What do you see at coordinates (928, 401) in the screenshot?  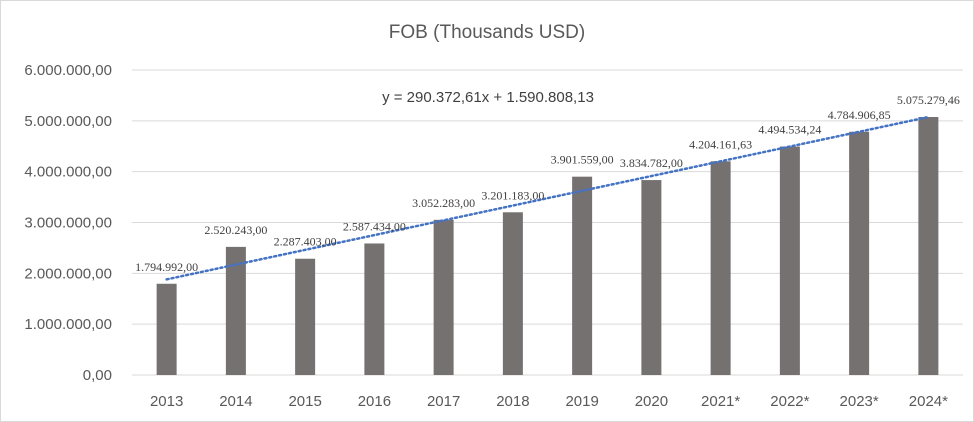 I see `x-tick-label: 2024*` at bounding box center [928, 401].